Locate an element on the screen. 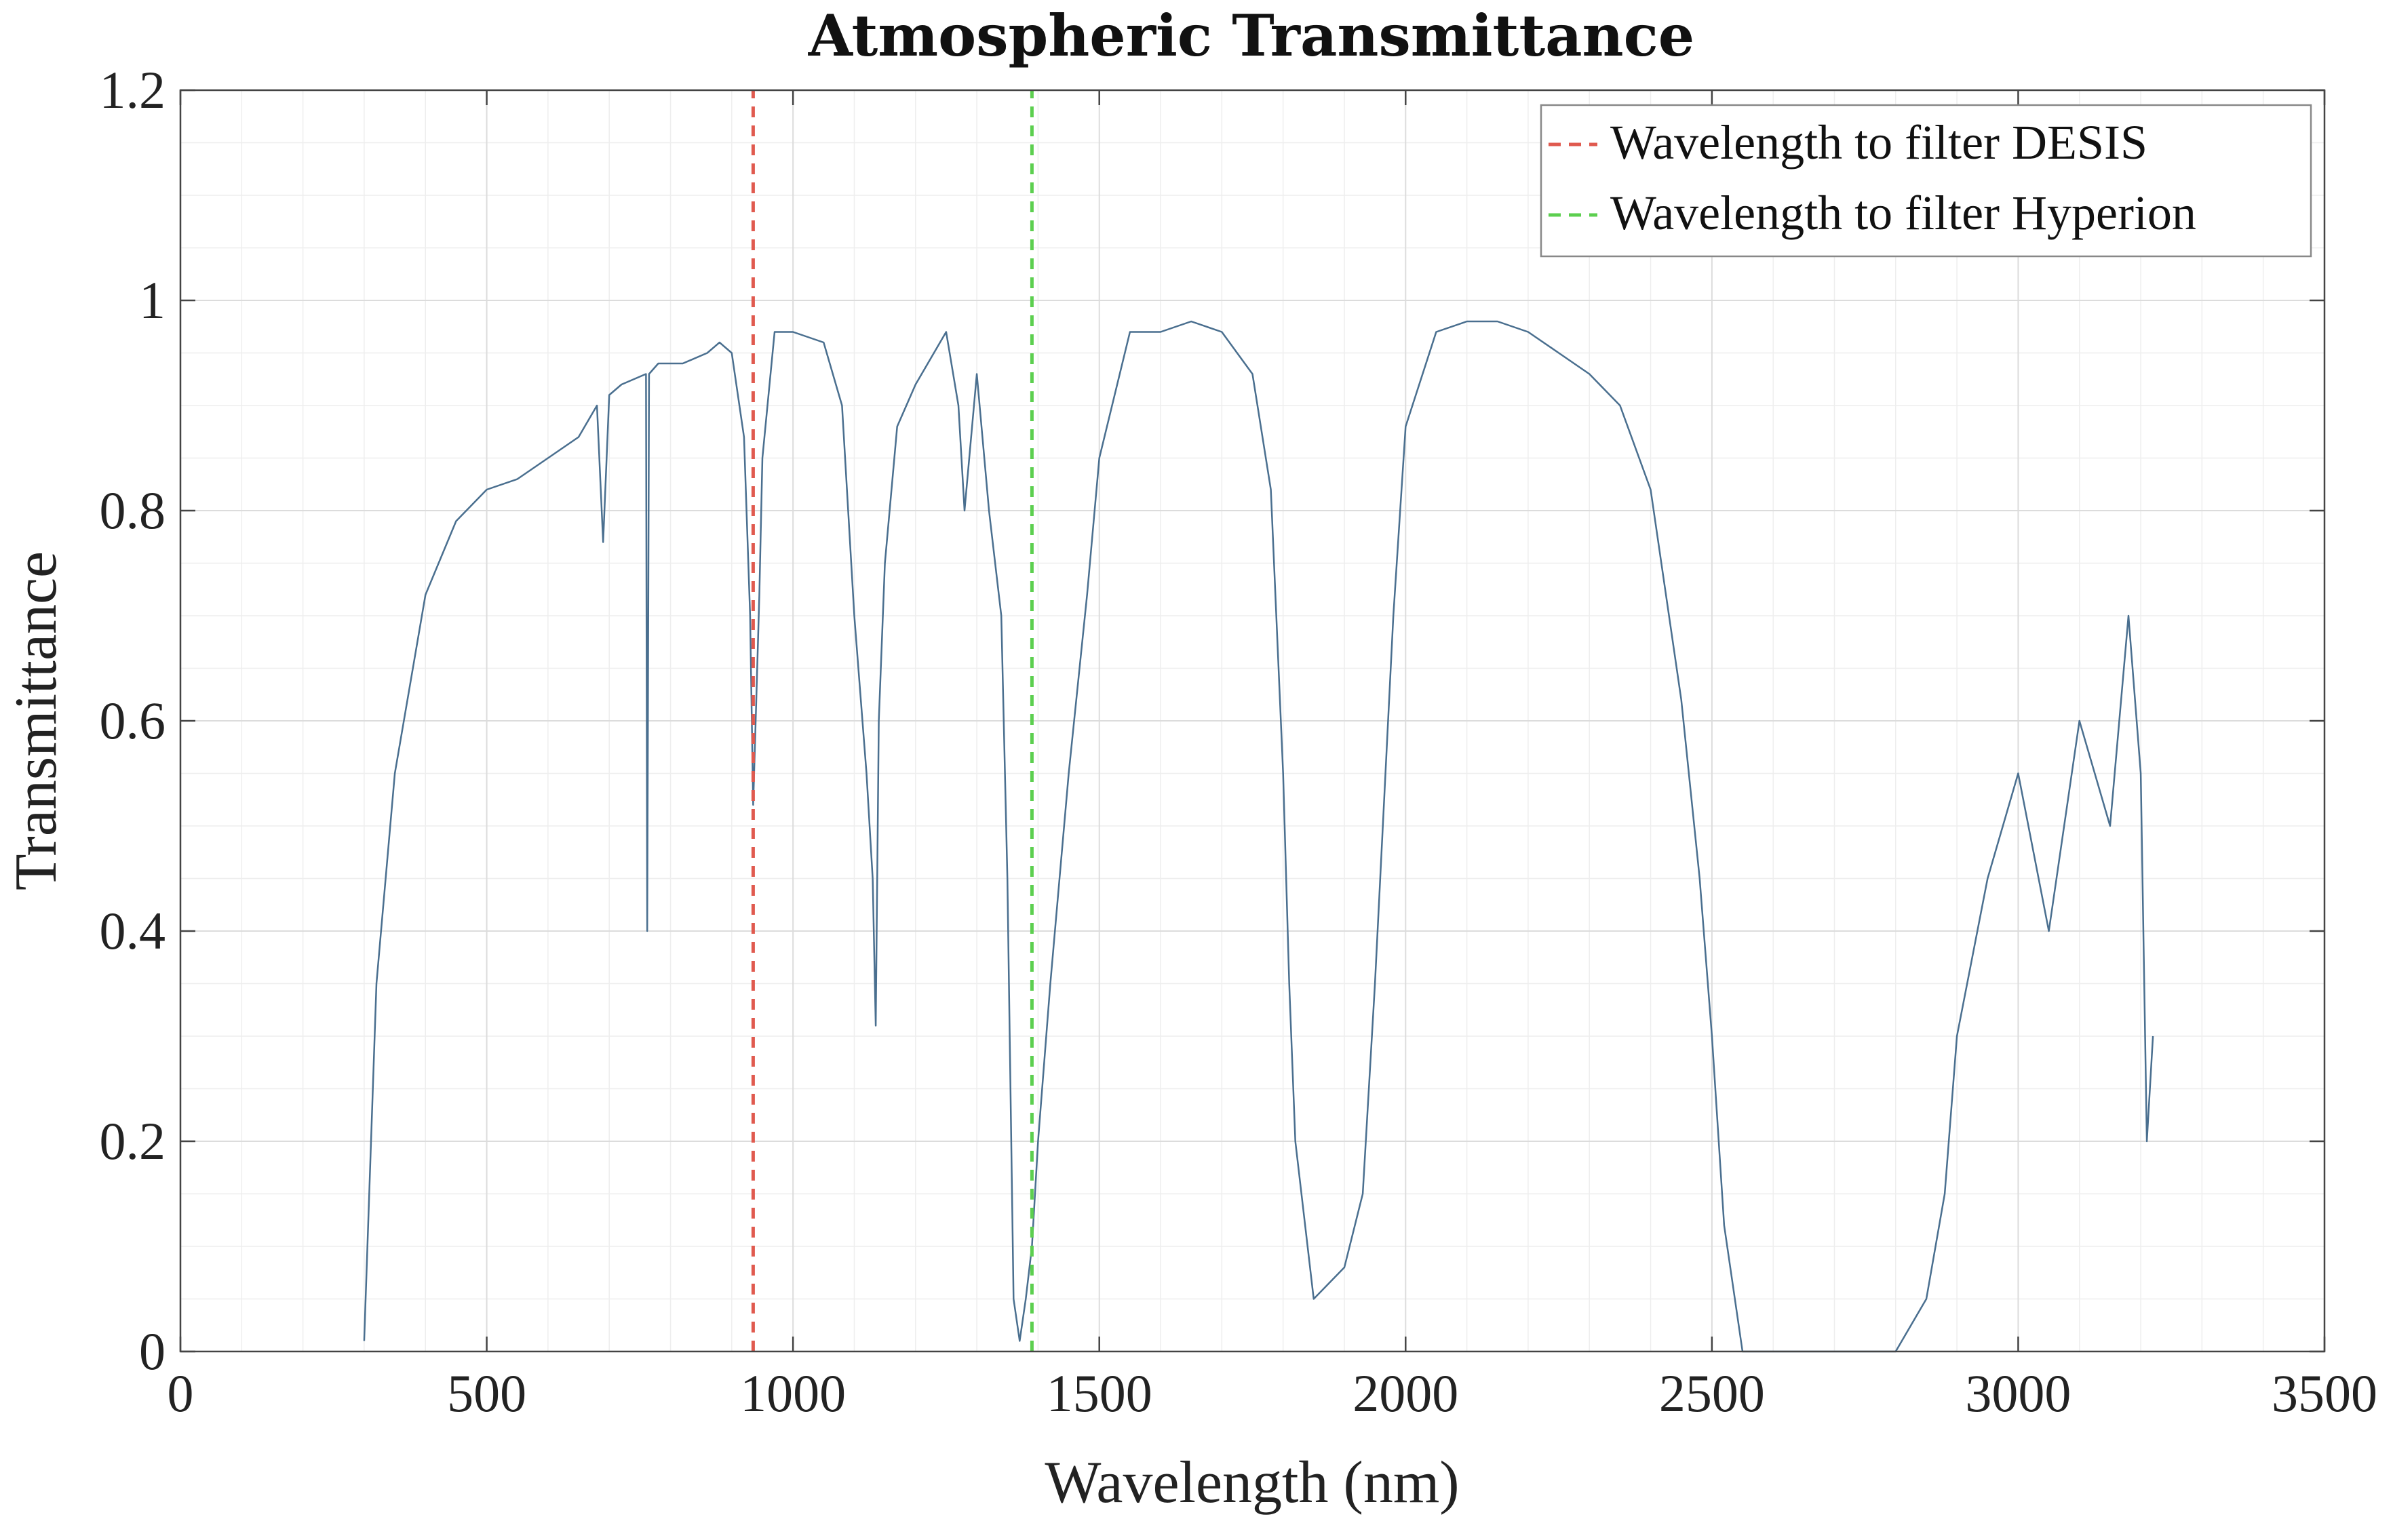 Image resolution: width=2393 pixels, height=1540 pixels. x-tick-label: 2500 is located at coordinates (1712, 1393).